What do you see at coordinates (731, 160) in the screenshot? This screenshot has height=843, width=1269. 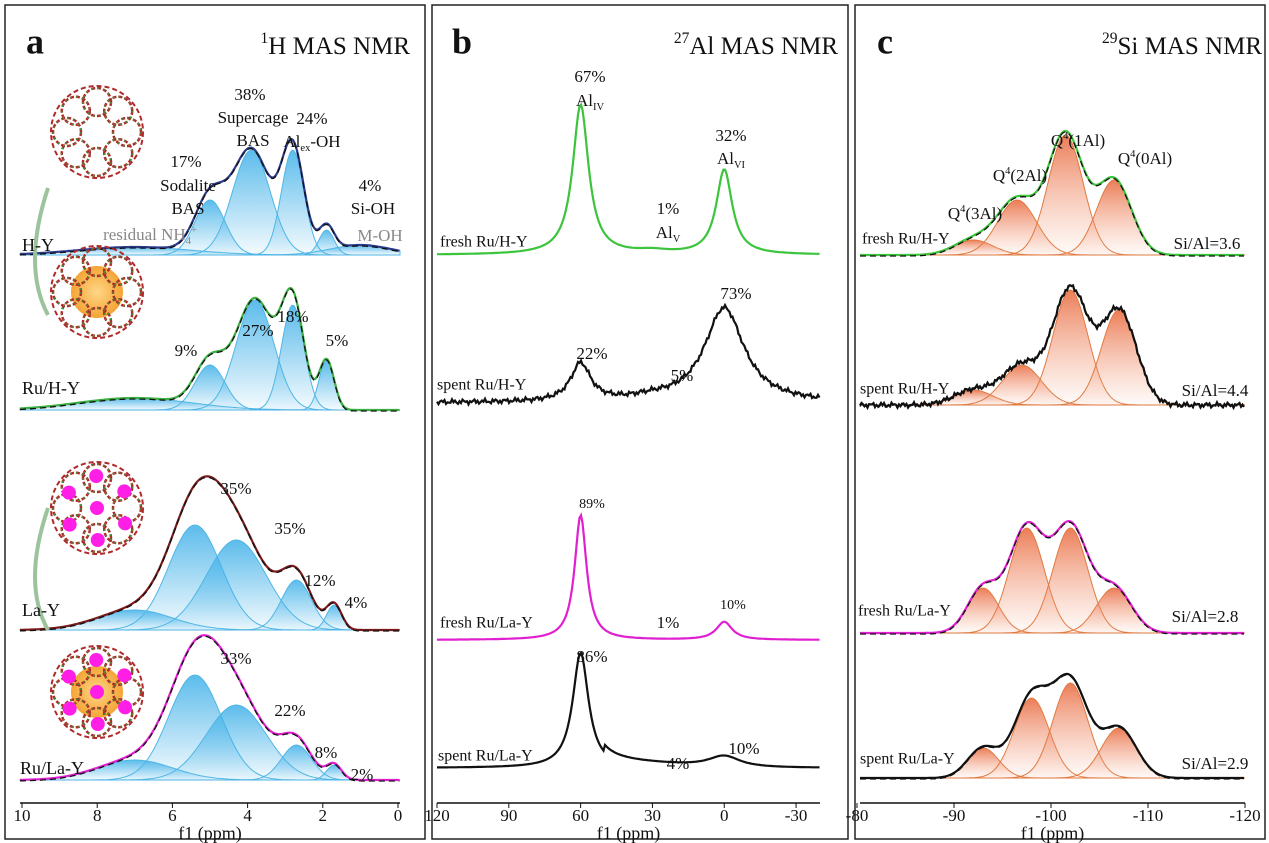 I see `peak-label: AlVI` at bounding box center [731, 160].